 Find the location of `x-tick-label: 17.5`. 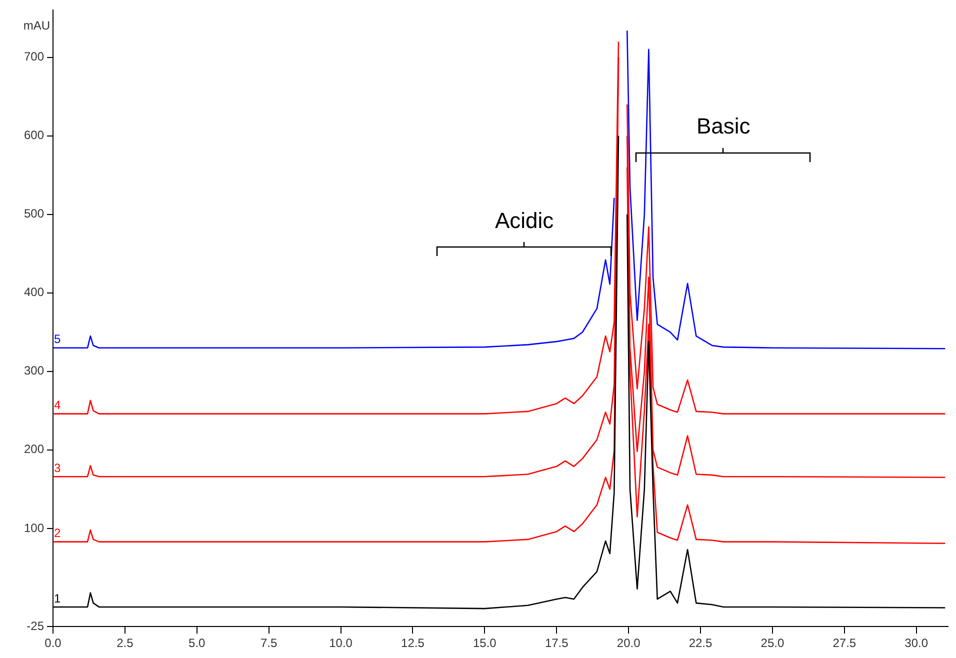

x-tick-label: 17.5 is located at coordinates (556, 643).